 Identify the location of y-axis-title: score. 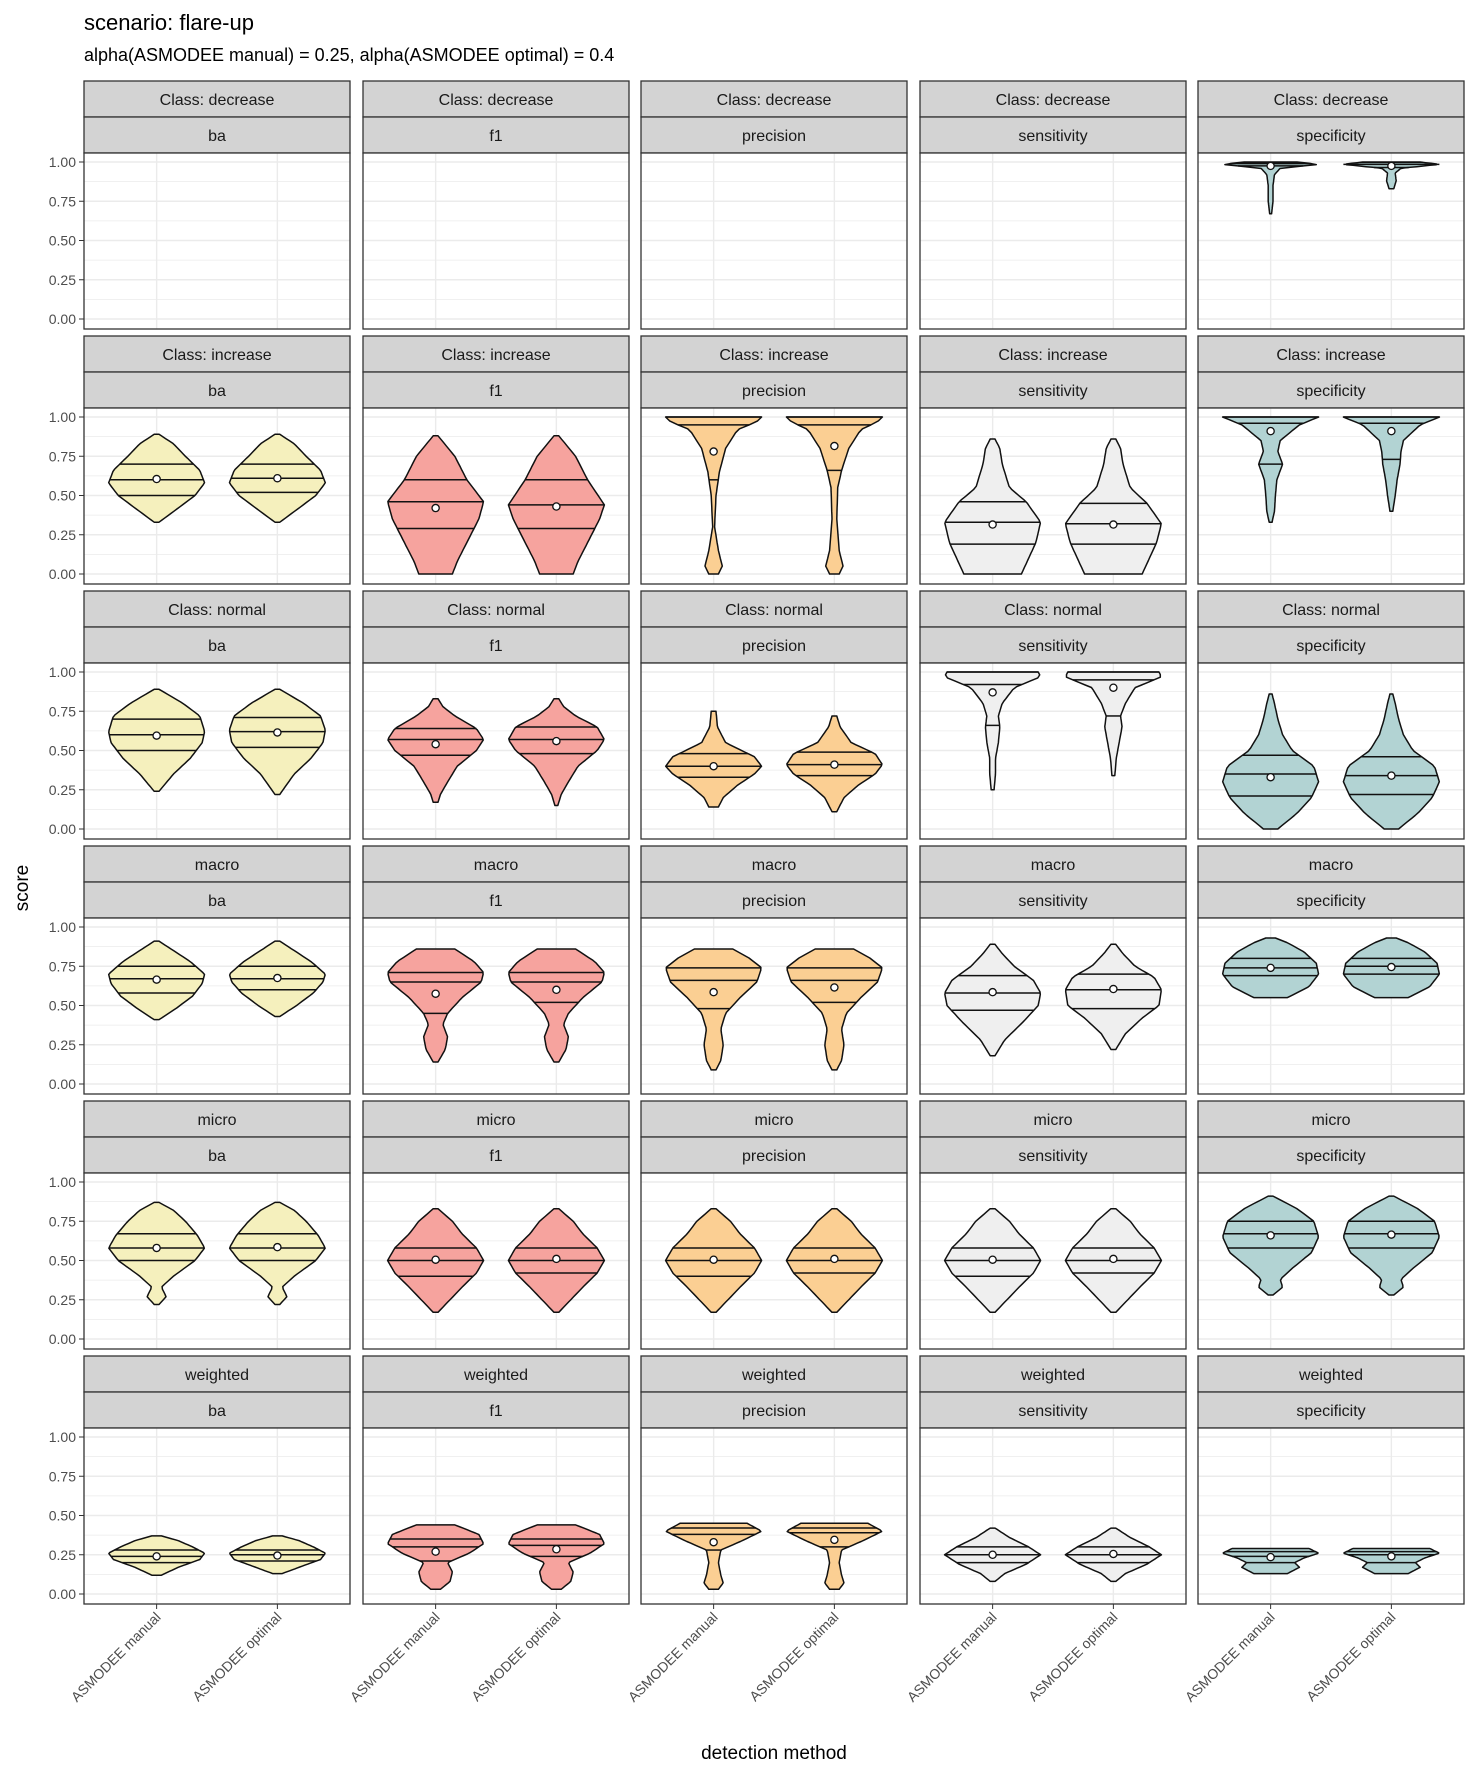
(22, 888).